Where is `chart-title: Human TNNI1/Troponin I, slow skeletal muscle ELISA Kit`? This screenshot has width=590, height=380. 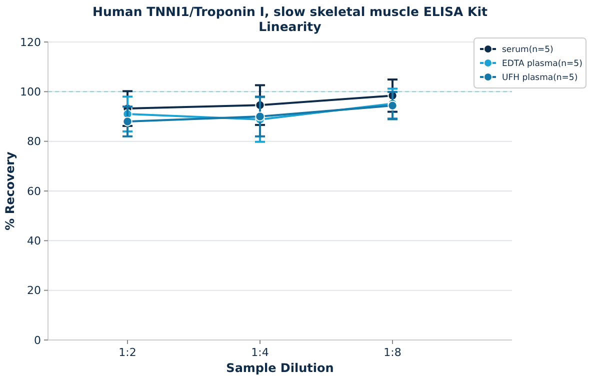 chart-title: Human TNNI1/Troponin I, slow skeletal muscle ELISA Kit is located at coordinates (290, 11).